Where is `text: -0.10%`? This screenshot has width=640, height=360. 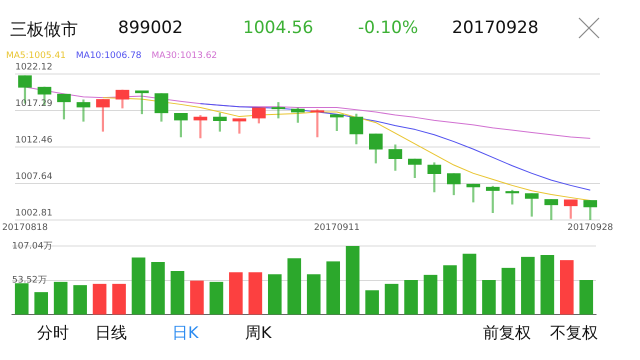 text: -0.10% is located at coordinates (388, 28).